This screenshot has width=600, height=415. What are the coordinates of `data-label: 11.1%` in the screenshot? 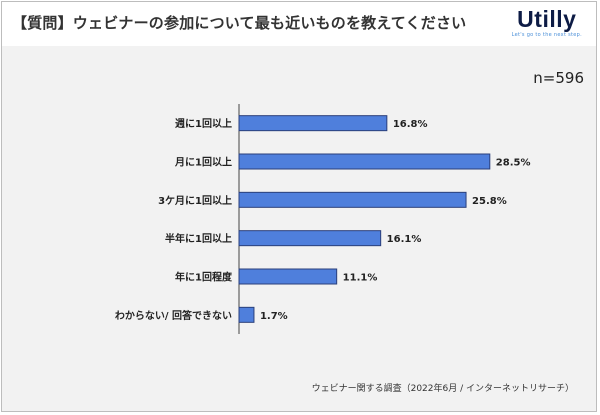 It's located at (360, 278).